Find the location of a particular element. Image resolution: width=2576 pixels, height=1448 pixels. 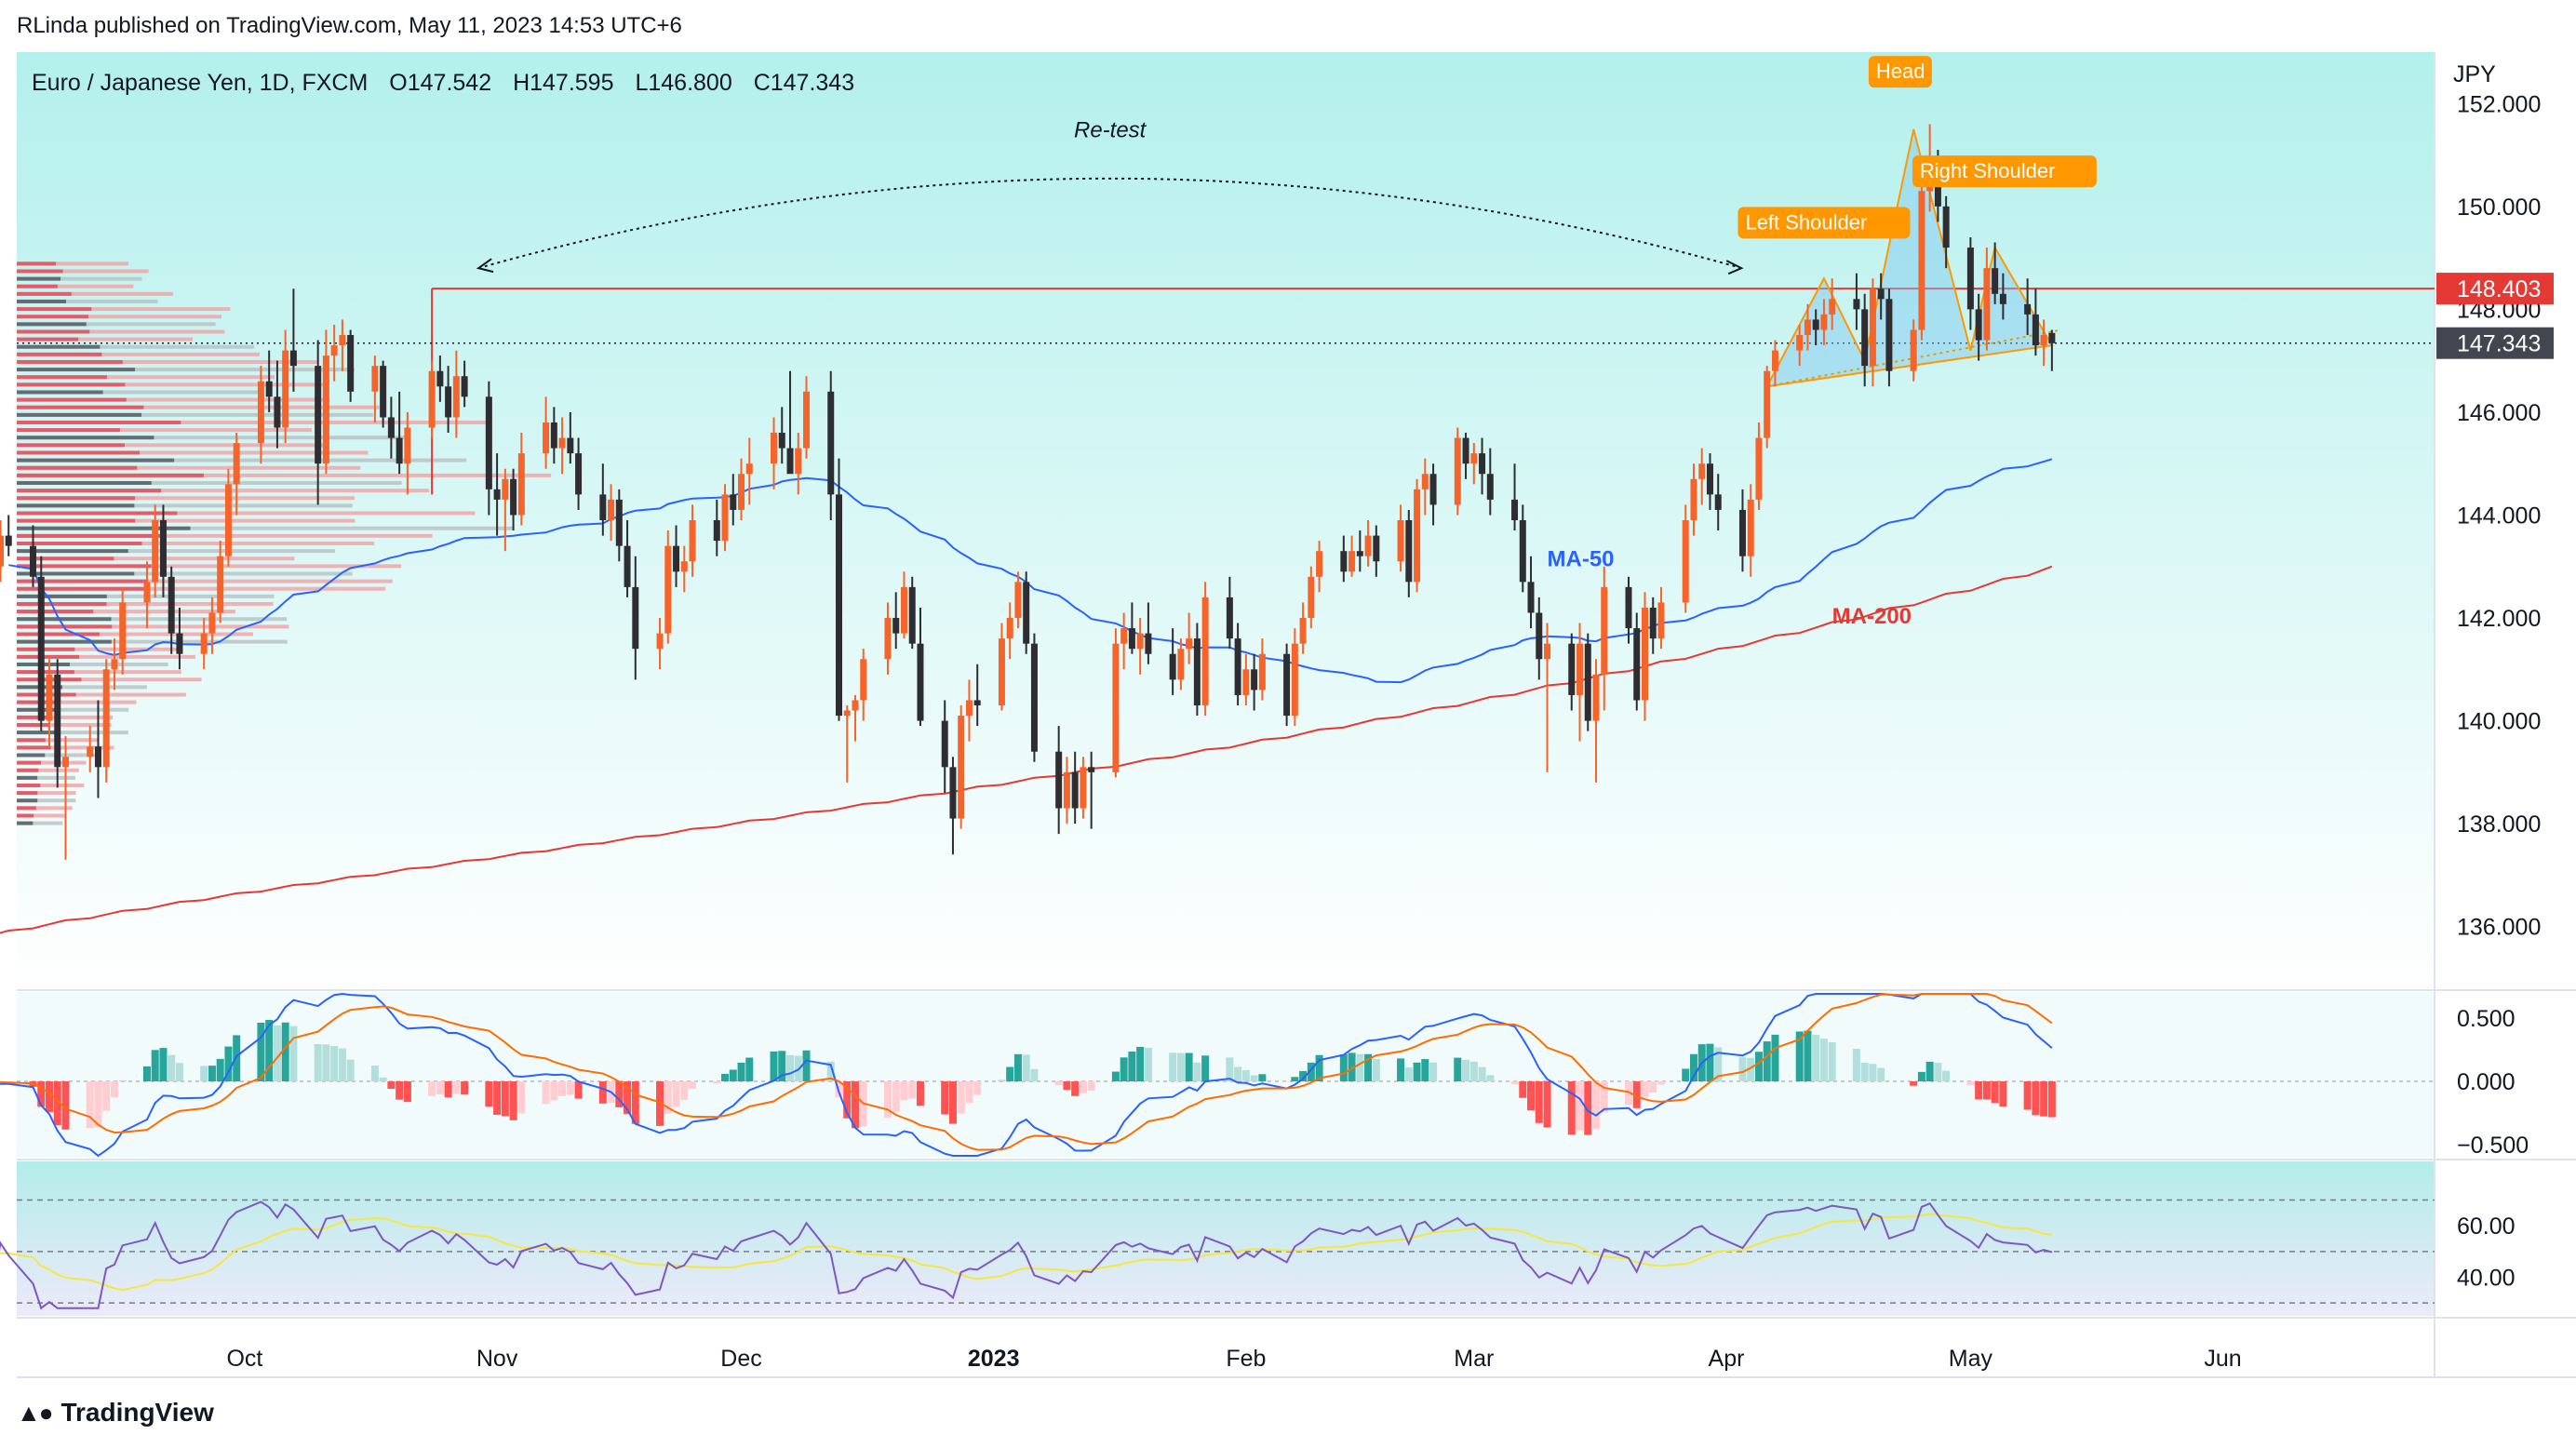

tradingview-brand: ▲● TradingView is located at coordinates (115, 1413).